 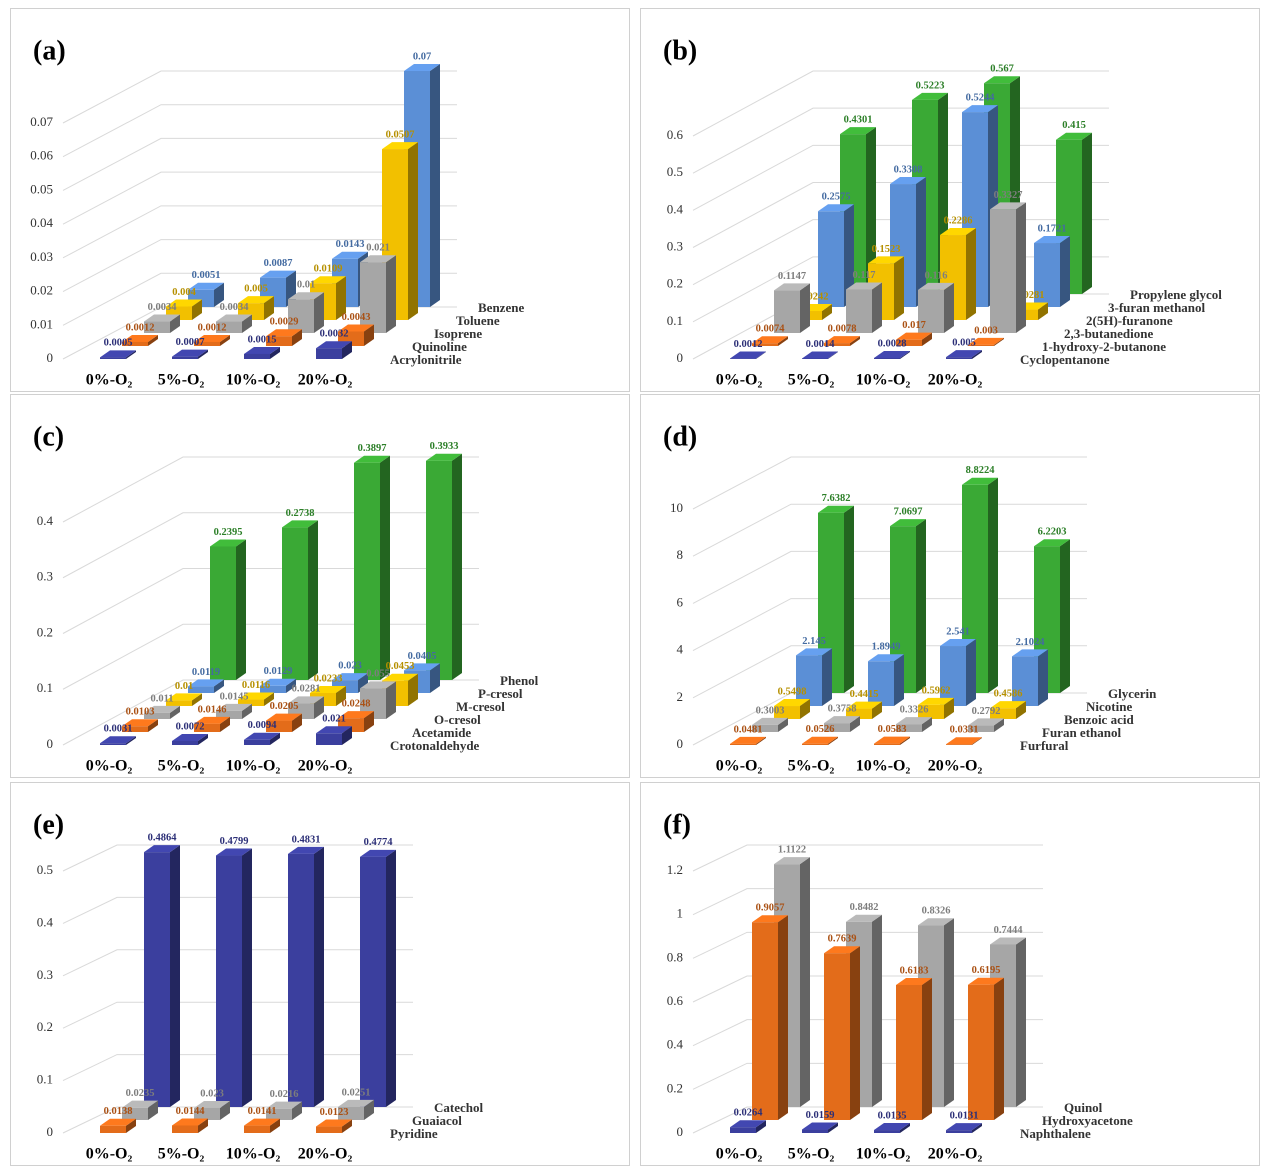 I want to click on value-label: 0.004, so click(x=184, y=292).